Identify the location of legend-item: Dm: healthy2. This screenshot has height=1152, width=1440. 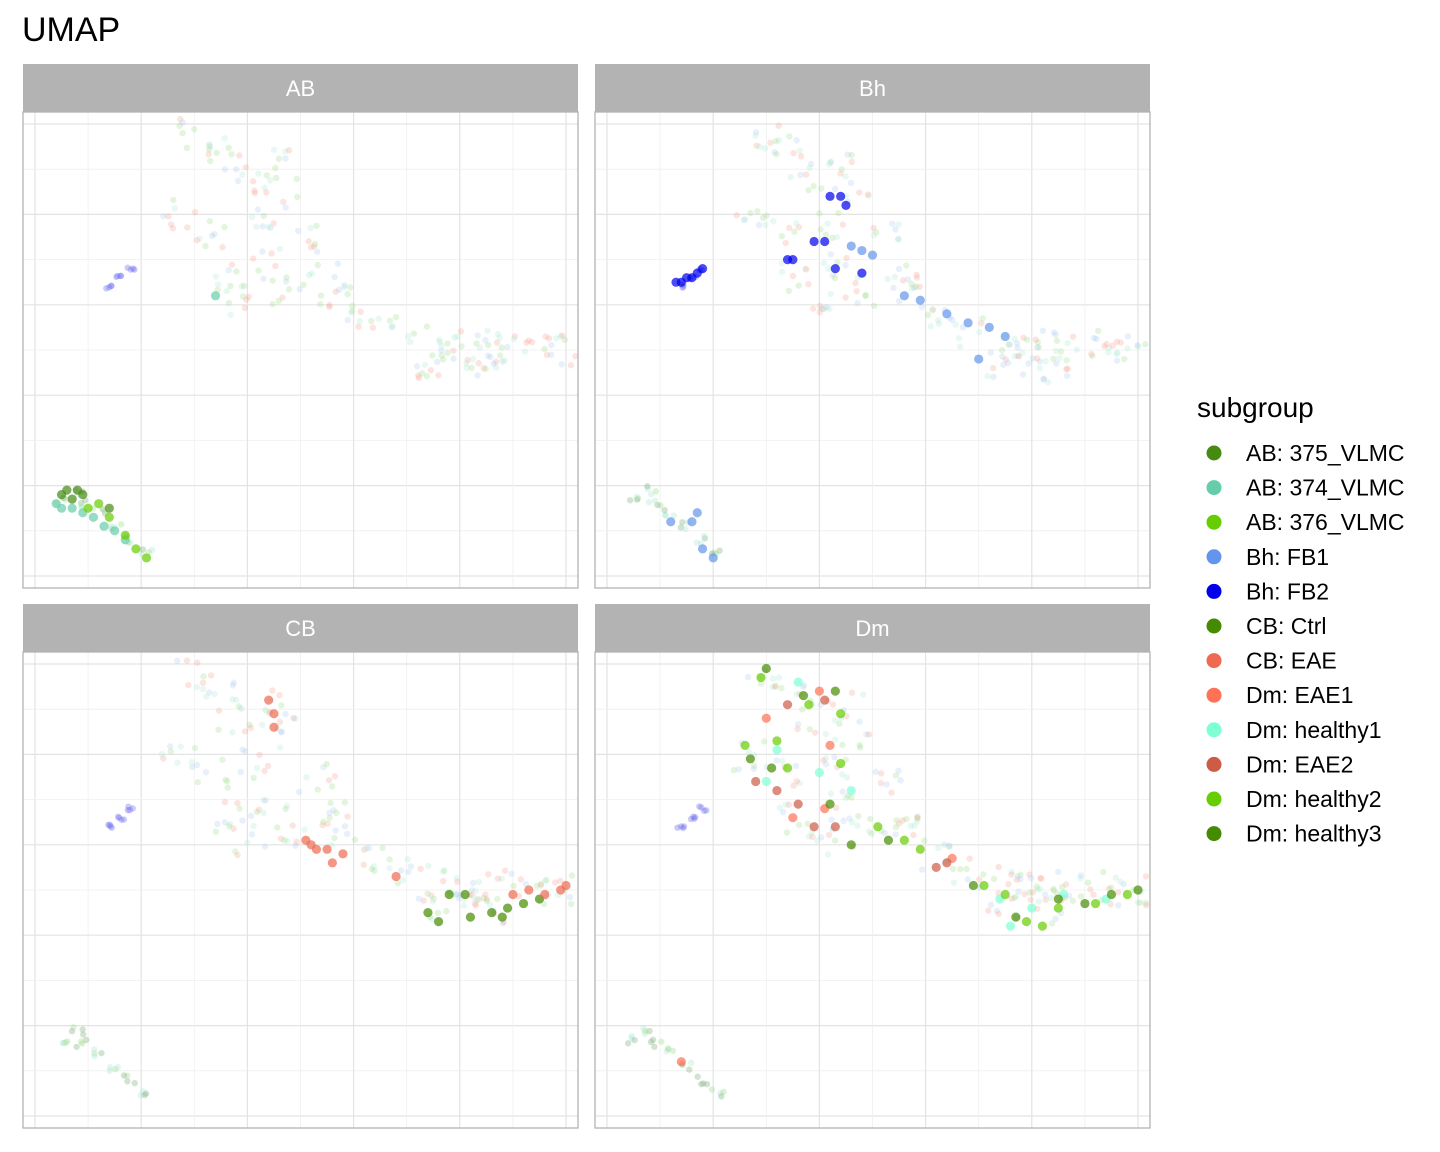
(1294, 799).